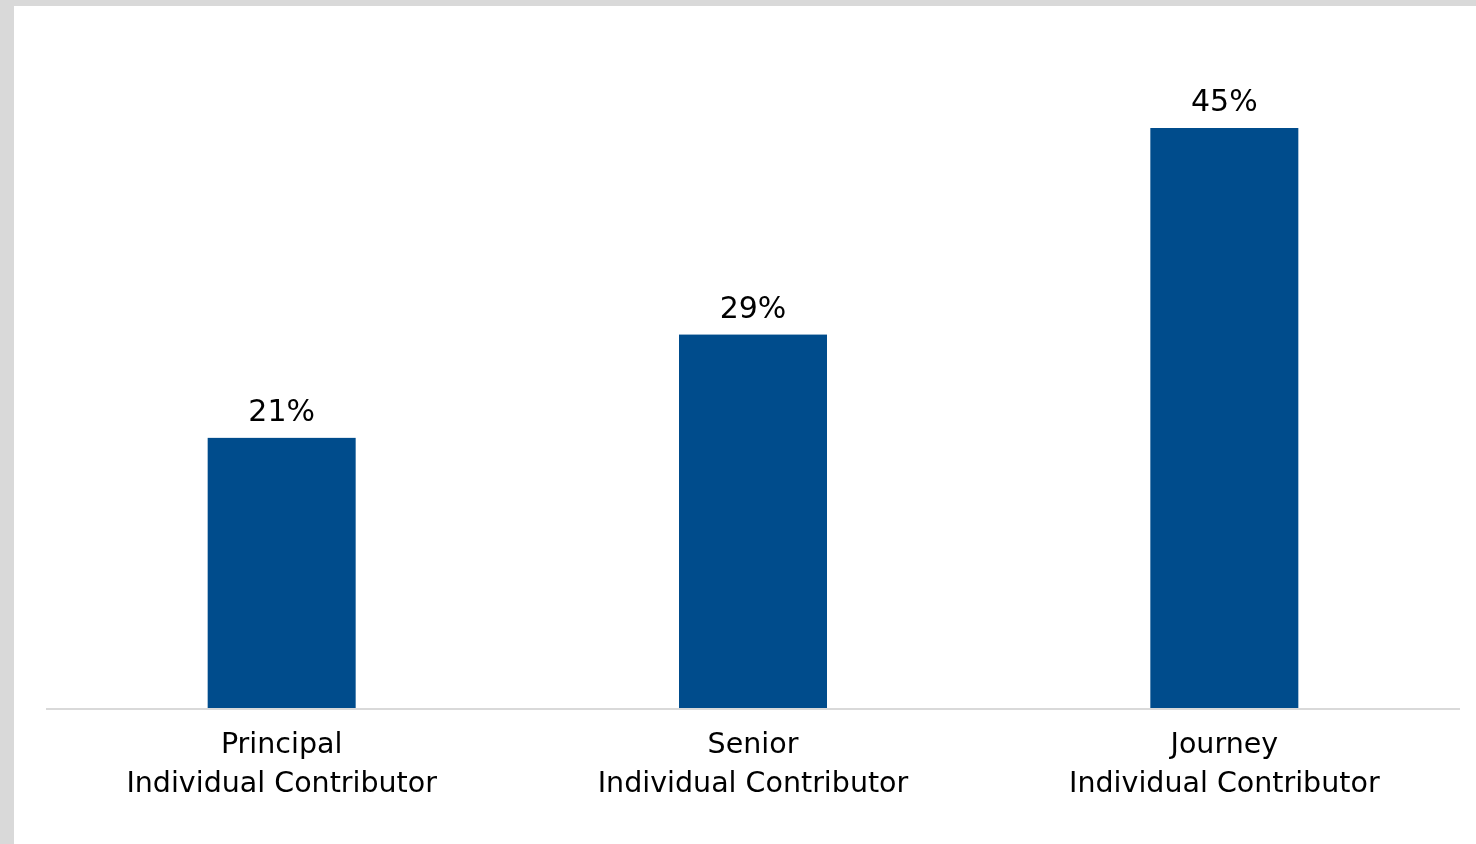 This screenshot has height=844, width=1476. I want to click on x-tick-label: Journey Individual Contributor, so click(1224, 763).